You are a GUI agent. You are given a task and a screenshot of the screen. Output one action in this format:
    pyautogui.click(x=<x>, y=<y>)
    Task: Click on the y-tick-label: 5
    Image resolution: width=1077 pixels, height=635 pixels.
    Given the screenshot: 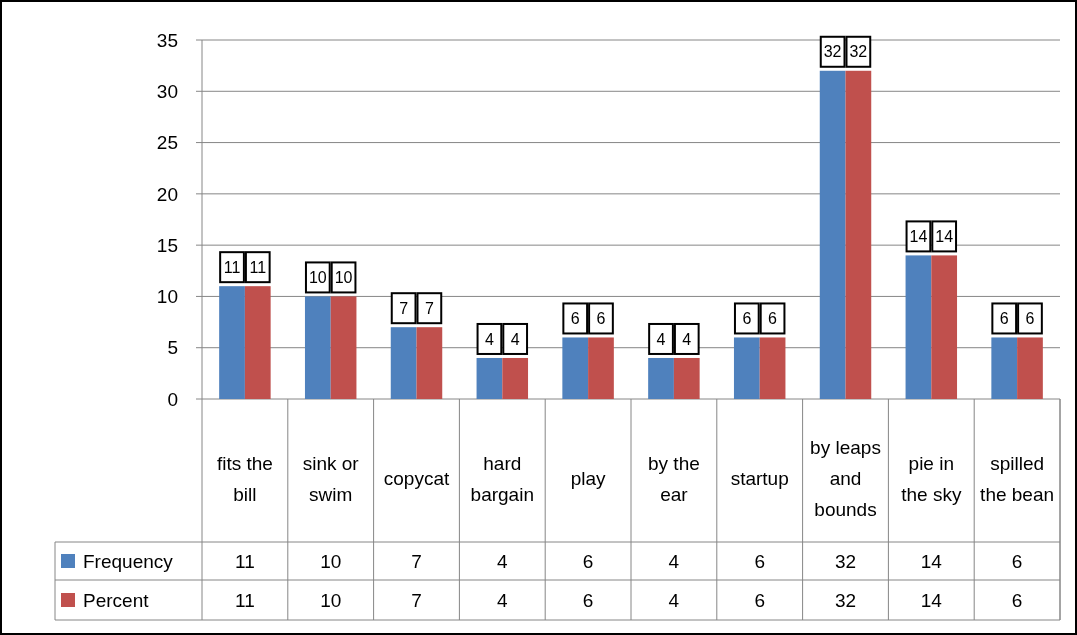 What is the action you would take?
    pyautogui.click(x=172, y=348)
    